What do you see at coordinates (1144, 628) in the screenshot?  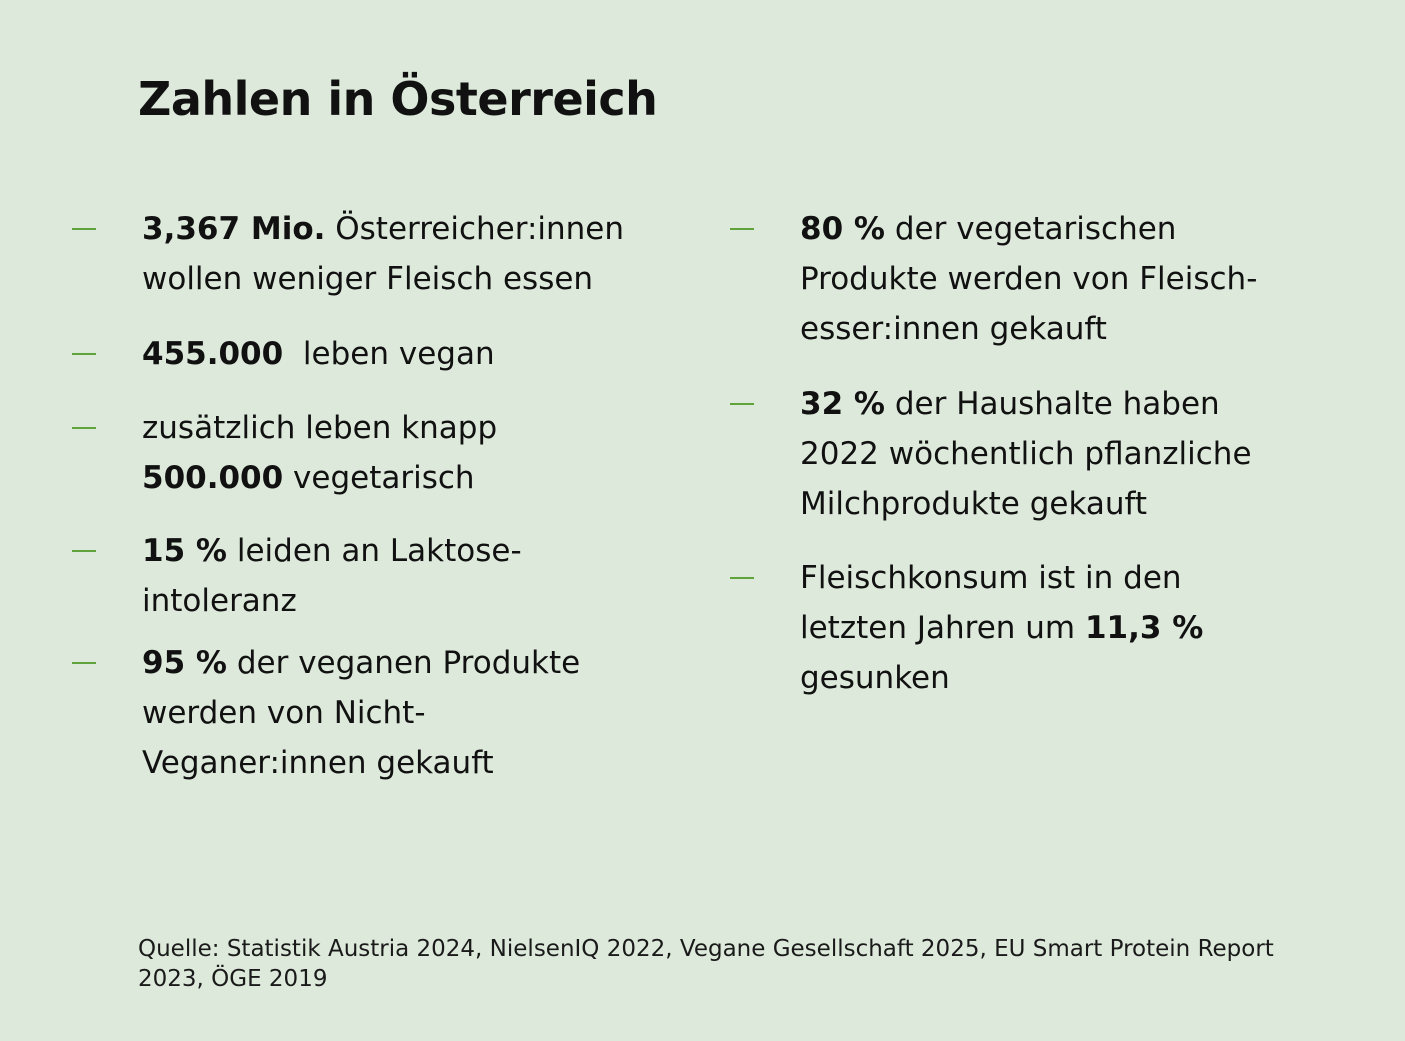 I see `fact-figure: 11,3 %` at bounding box center [1144, 628].